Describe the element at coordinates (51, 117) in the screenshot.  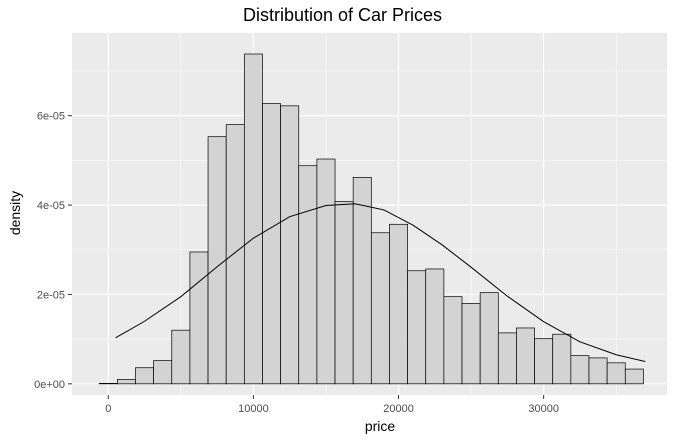
I see `y-tick-label: 6e-05` at that location.